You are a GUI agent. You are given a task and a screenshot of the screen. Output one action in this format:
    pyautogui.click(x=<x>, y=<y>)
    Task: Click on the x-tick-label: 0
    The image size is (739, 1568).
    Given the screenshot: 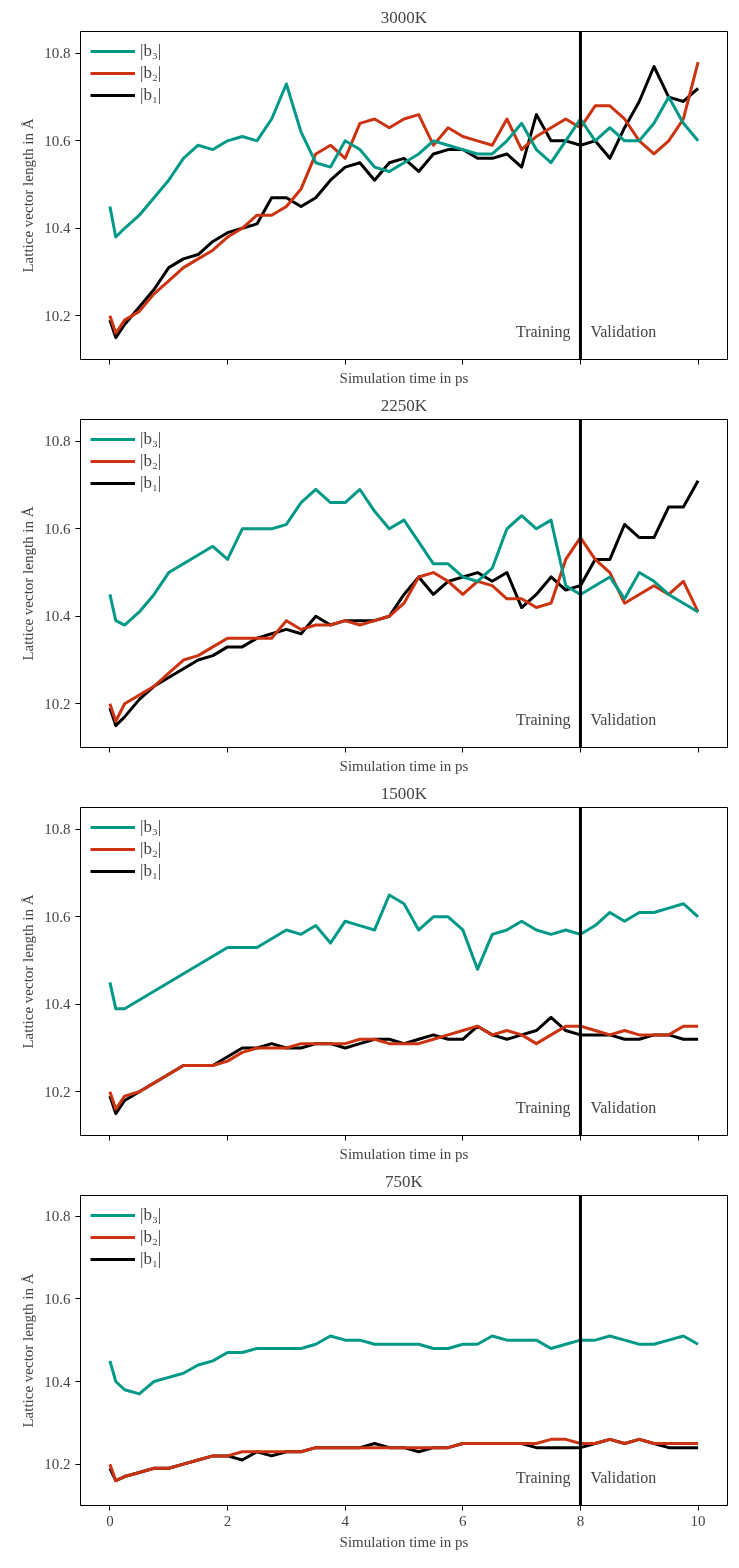 What is the action you would take?
    pyautogui.click(x=110, y=1520)
    